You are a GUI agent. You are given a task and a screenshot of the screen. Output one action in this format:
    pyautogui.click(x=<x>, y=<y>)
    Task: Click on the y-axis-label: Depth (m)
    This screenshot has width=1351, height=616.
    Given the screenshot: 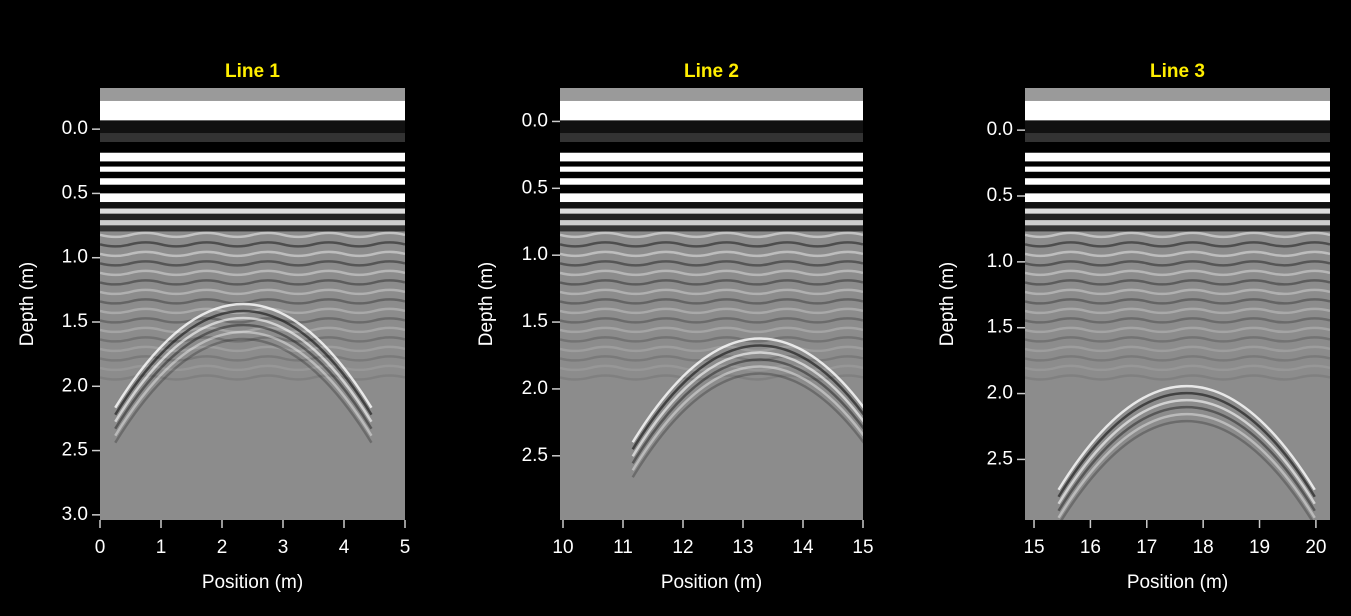 What is the action you would take?
    pyautogui.click(x=486, y=304)
    